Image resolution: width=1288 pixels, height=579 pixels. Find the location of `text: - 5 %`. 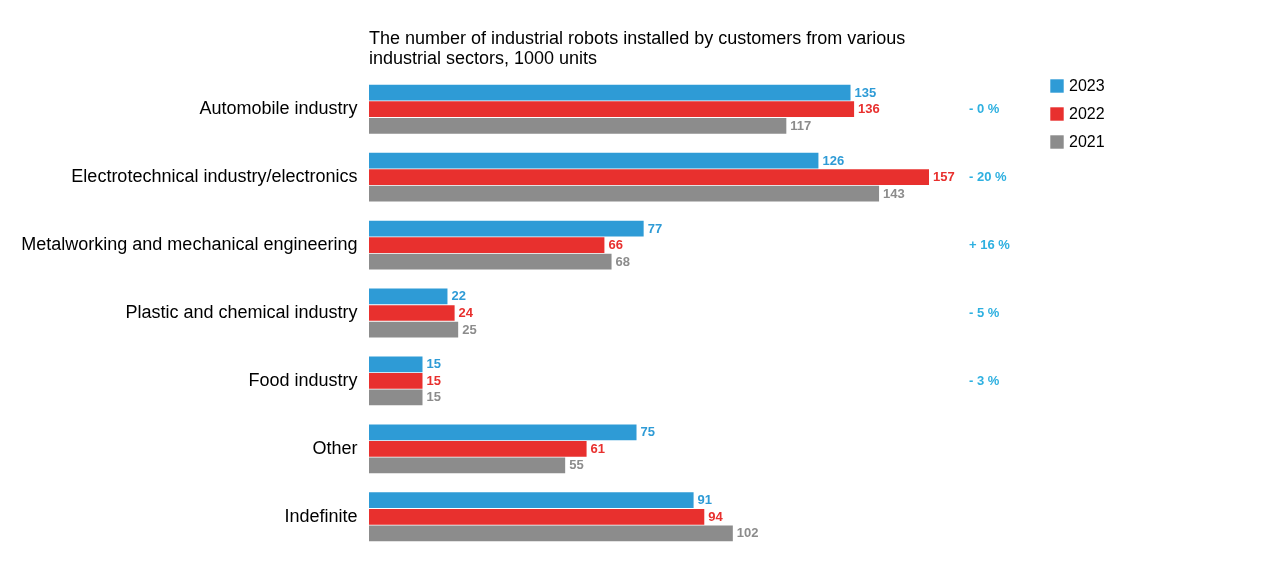

text: - 5 % is located at coordinates (984, 312).